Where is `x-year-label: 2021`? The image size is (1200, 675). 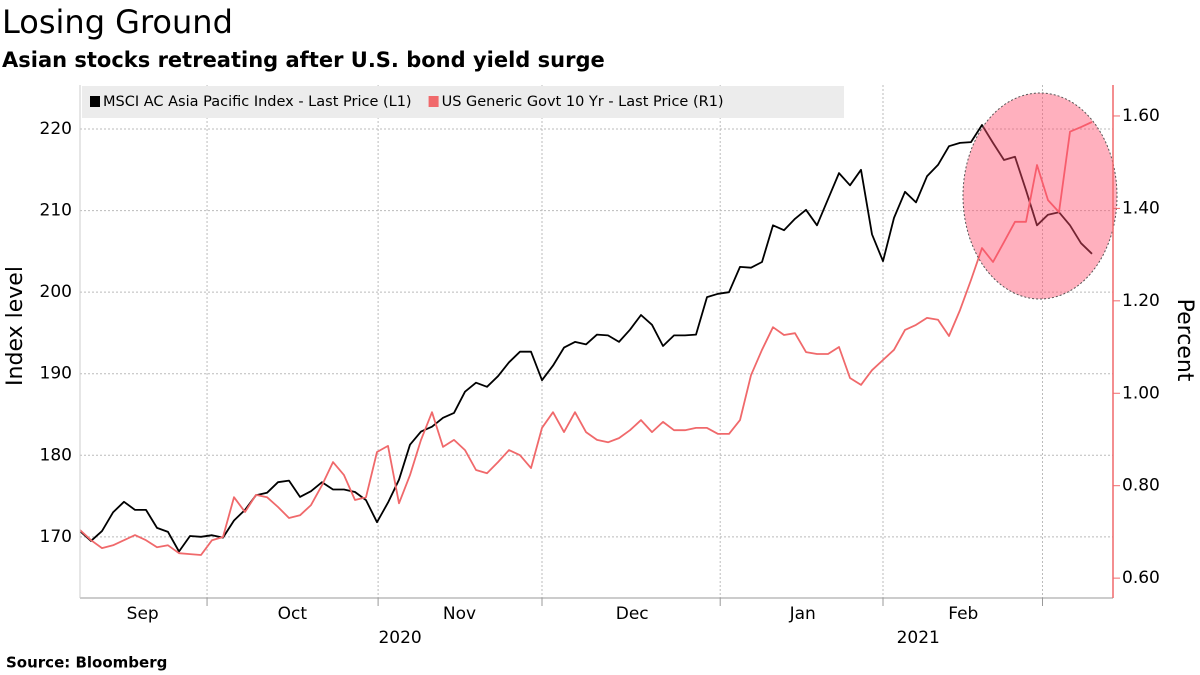 x-year-label: 2021 is located at coordinates (918, 638).